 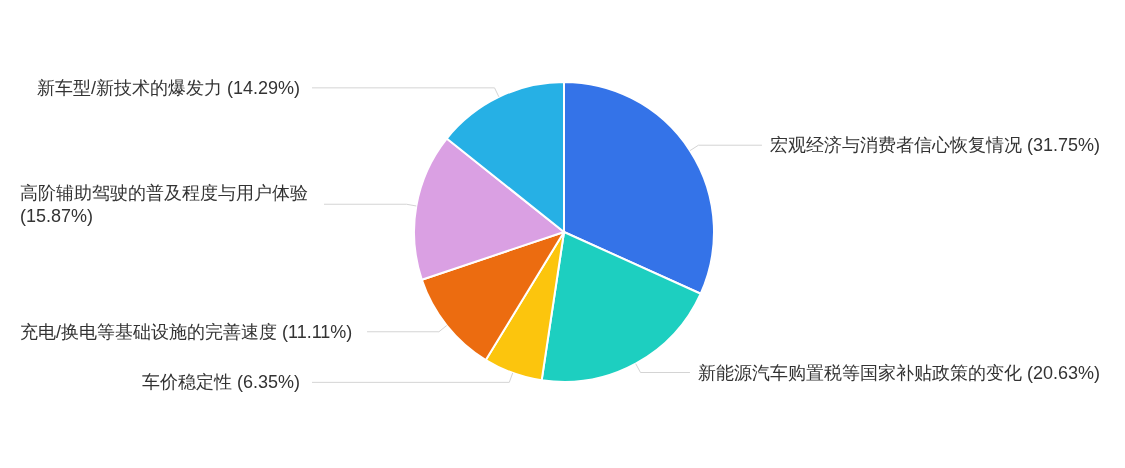 I want to click on slice-label: 宏观经济与消费者信心恢复情况 (31.75%), so click(x=934, y=145).